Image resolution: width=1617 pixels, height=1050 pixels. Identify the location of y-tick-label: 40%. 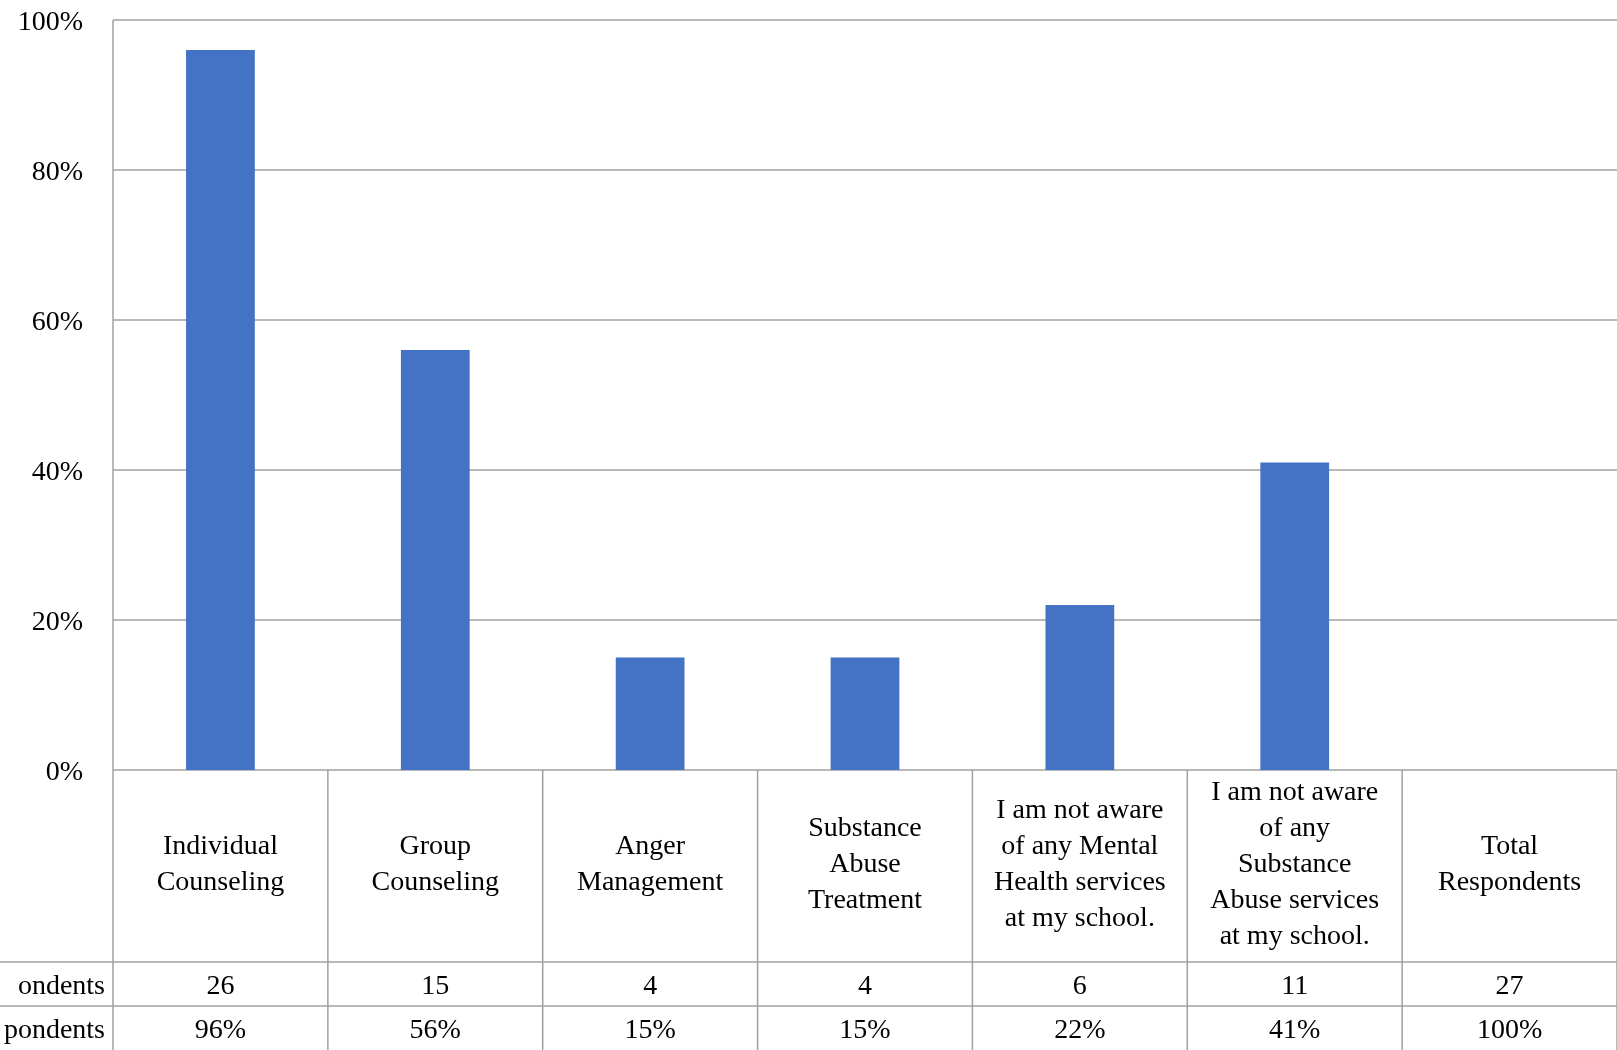
(57, 470).